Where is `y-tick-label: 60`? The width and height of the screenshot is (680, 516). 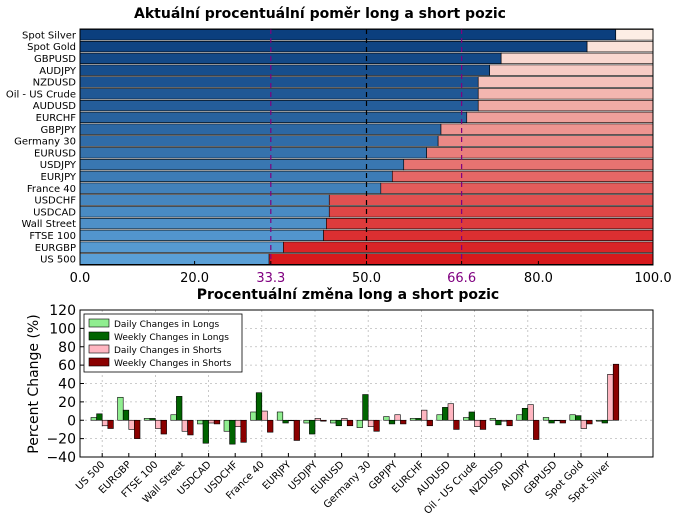
y-tick-label: 60 is located at coordinates (67, 366).